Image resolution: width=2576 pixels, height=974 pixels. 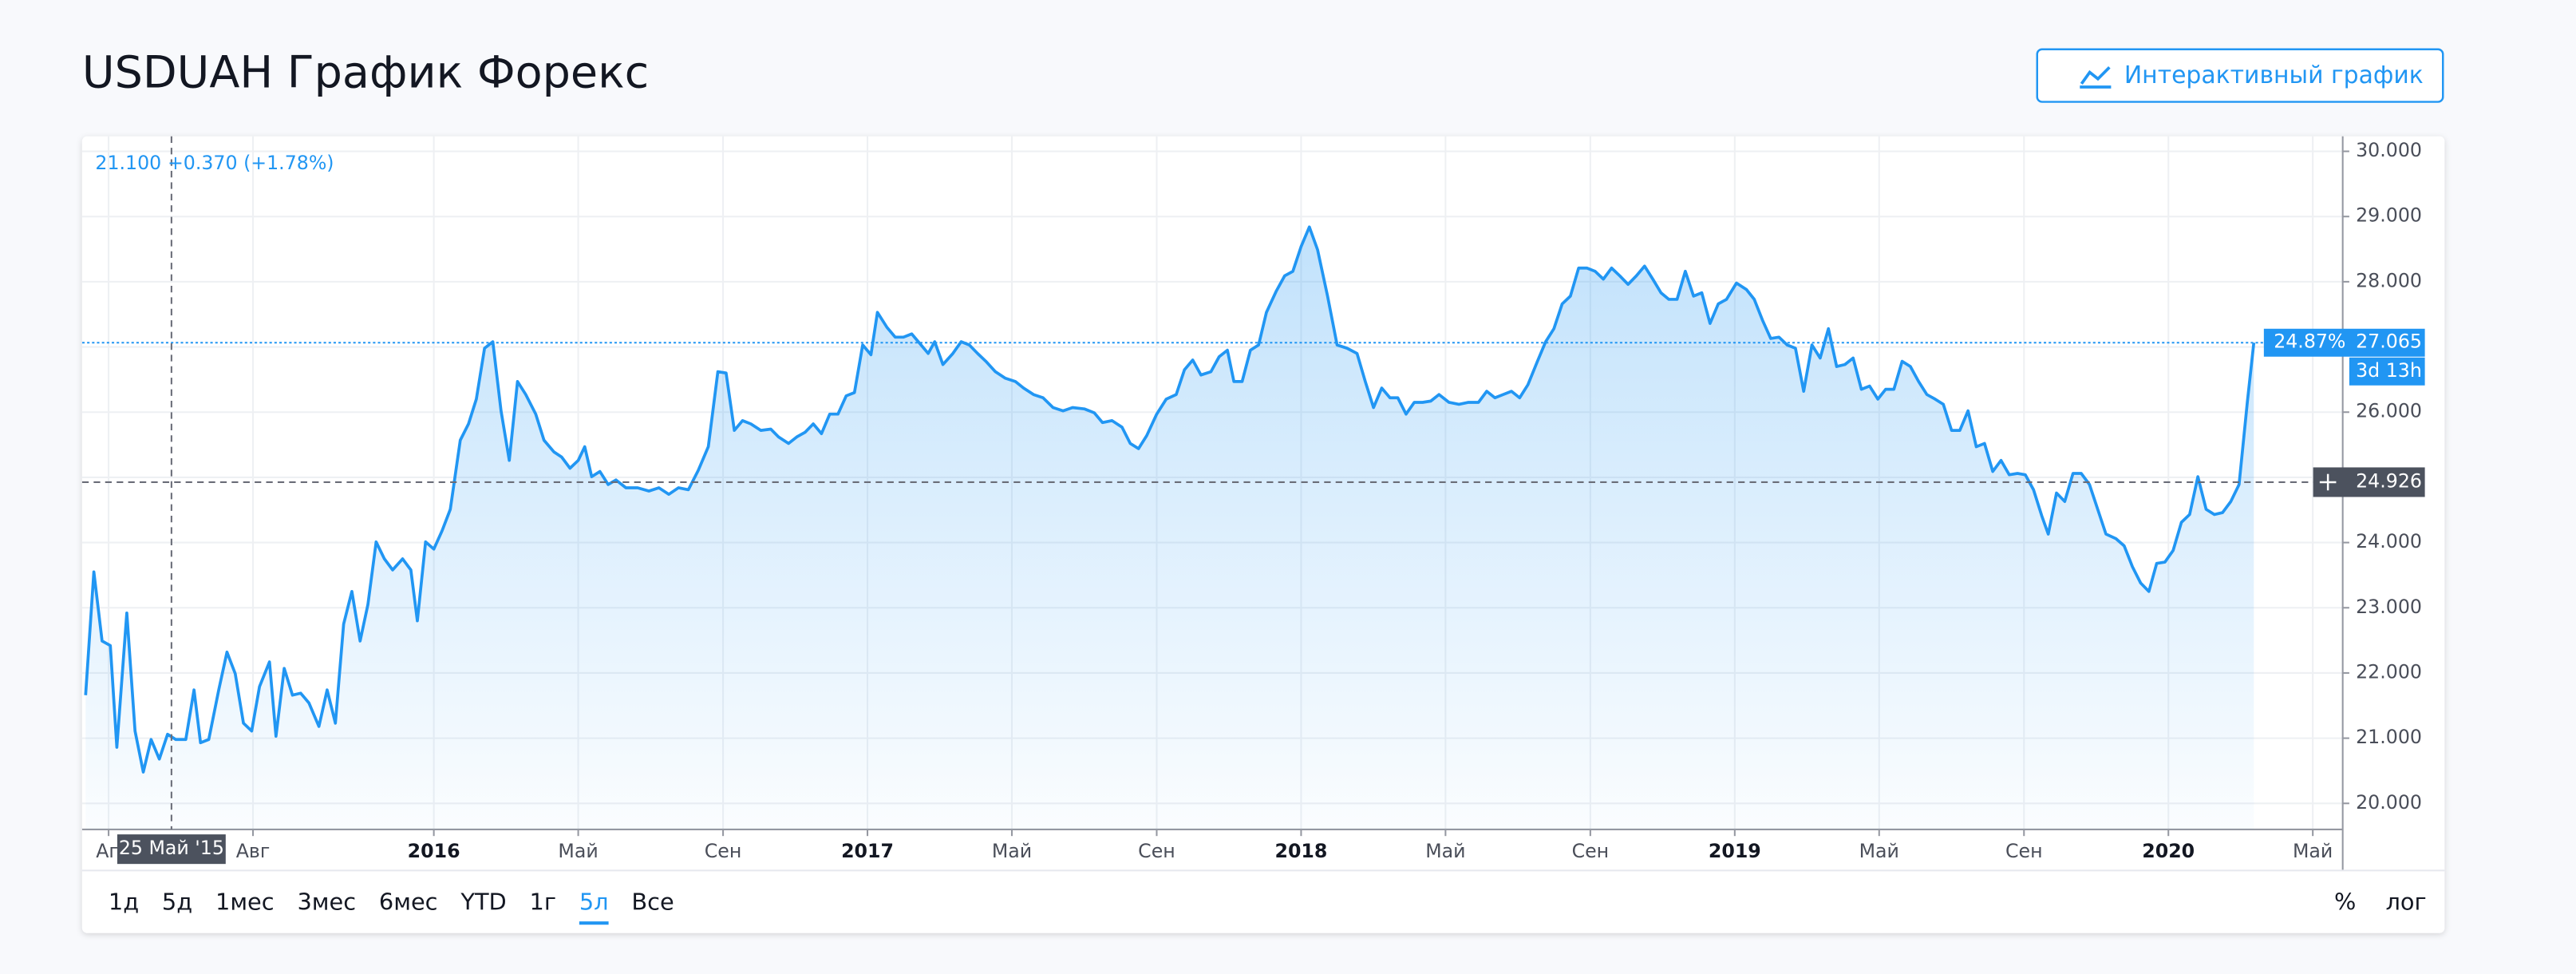 I want to click on range-button: 1г, so click(x=543, y=902).